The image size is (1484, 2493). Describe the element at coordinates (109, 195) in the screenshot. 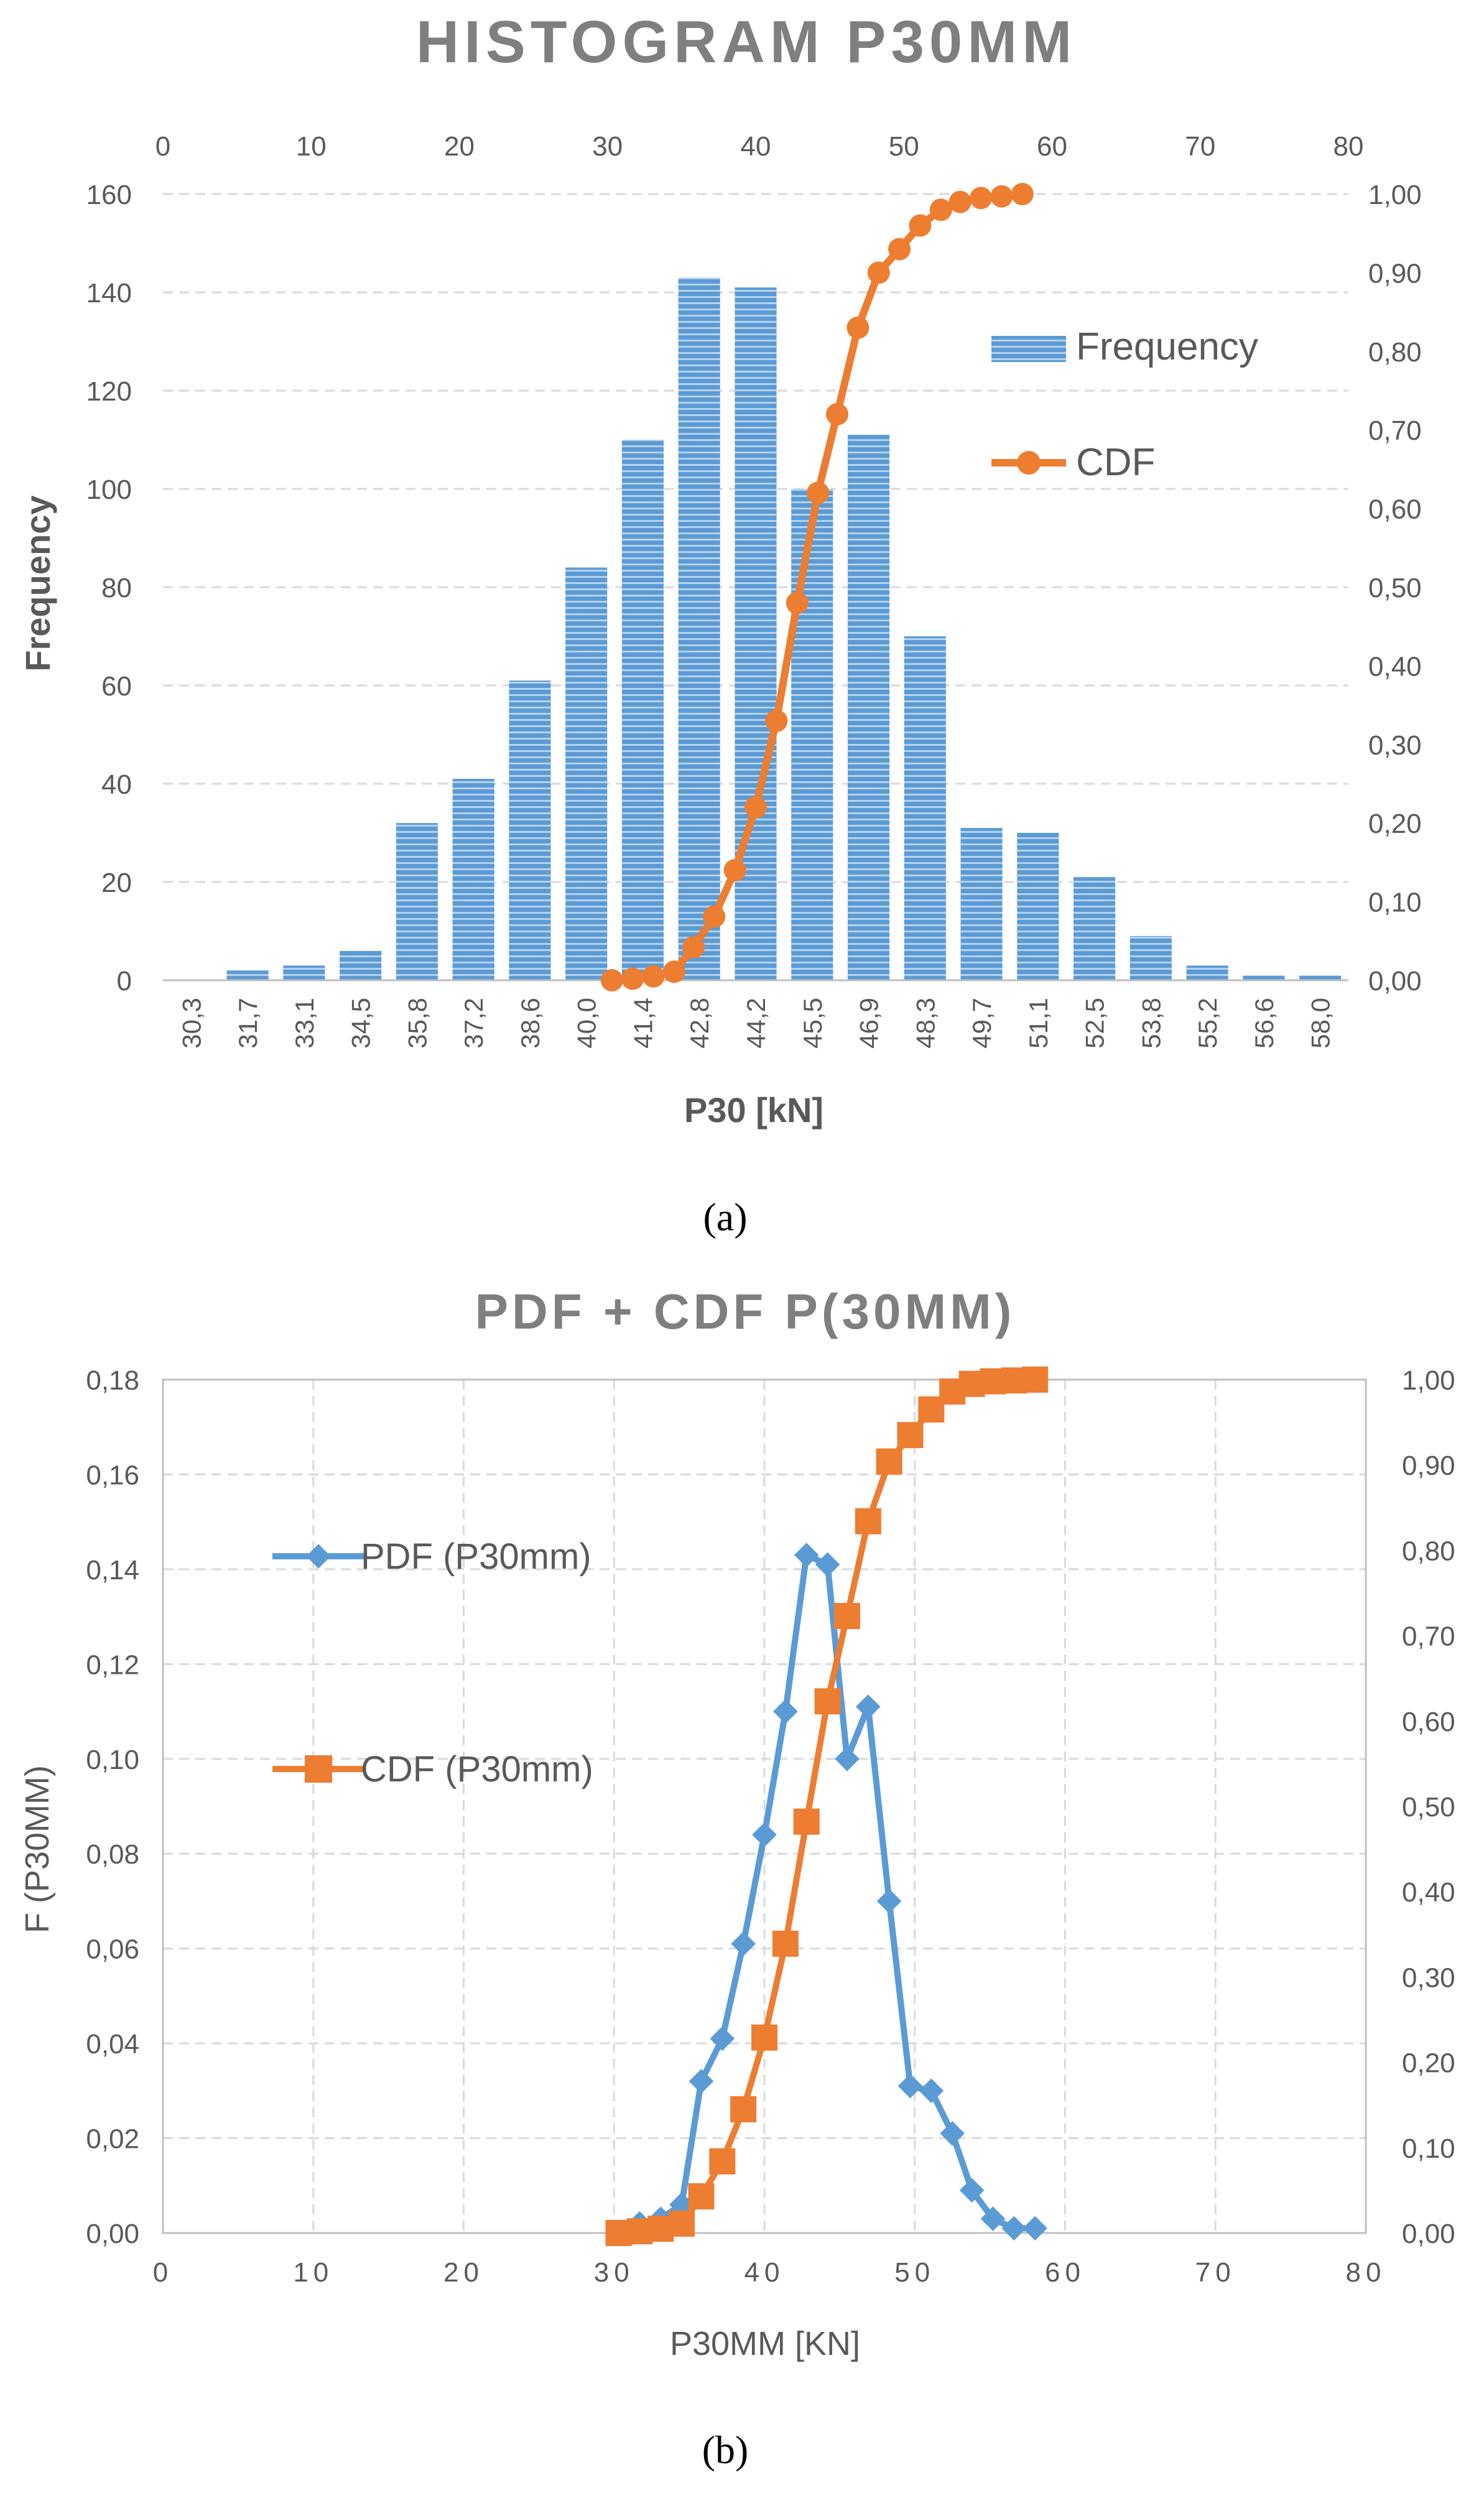

I see `y-tick-label: 160` at that location.